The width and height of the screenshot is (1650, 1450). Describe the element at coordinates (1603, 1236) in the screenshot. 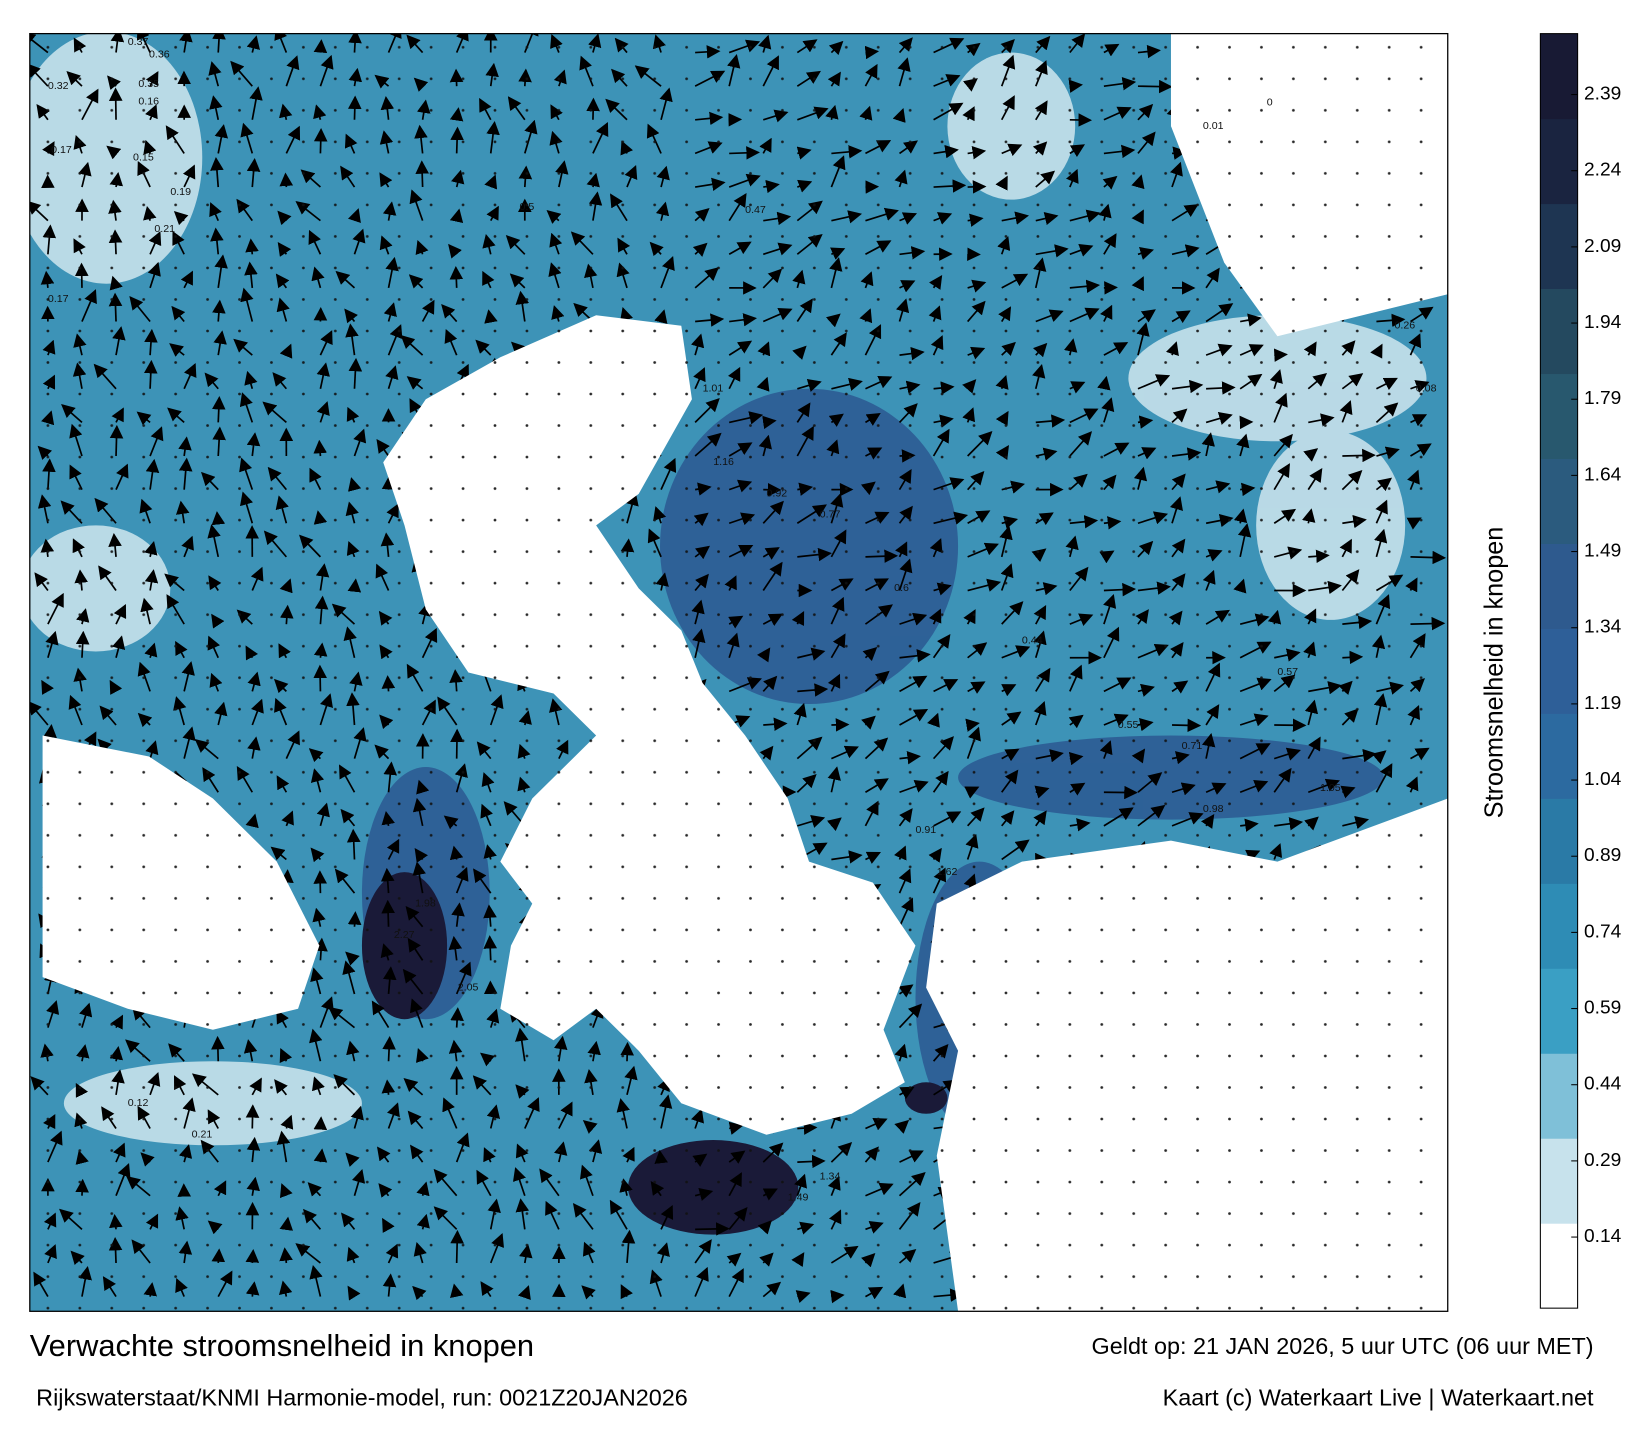

I see `colorbar-tick-label: 0.14` at that location.